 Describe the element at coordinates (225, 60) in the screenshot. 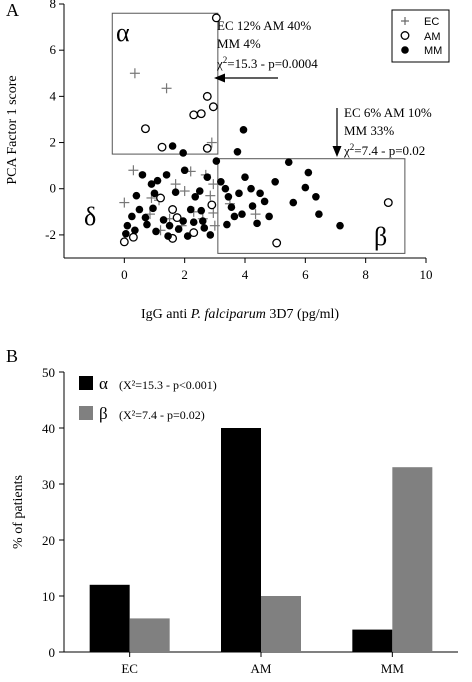

I see `alpha-chi-exponent: 2` at that location.